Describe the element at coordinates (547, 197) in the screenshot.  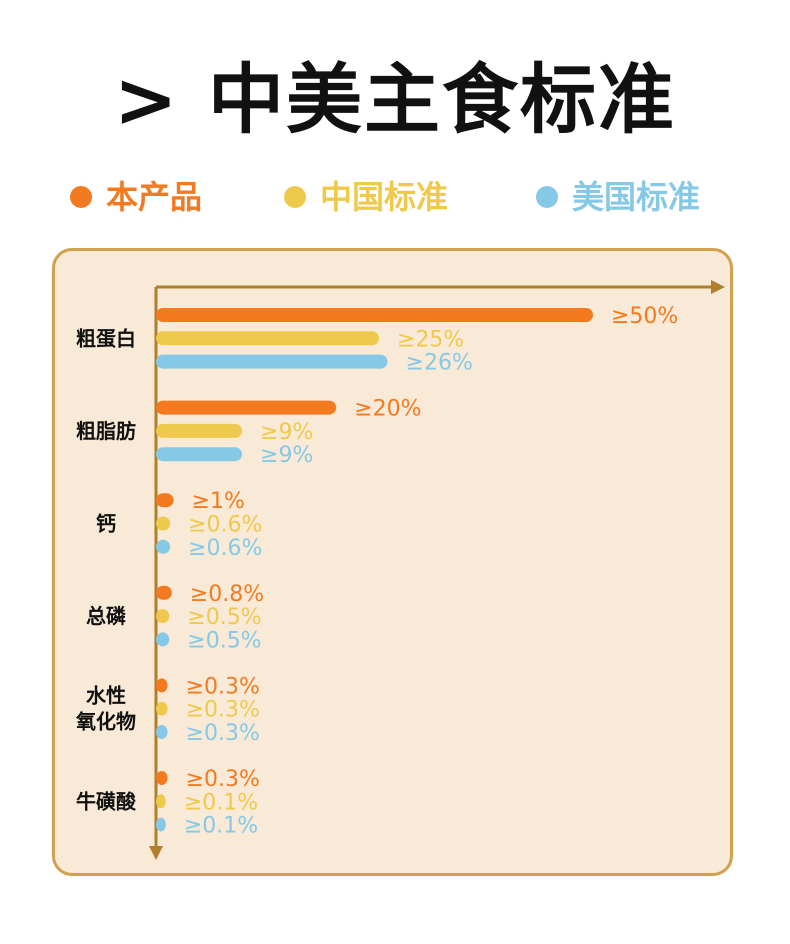
I see `legend-dot-usa` at that location.